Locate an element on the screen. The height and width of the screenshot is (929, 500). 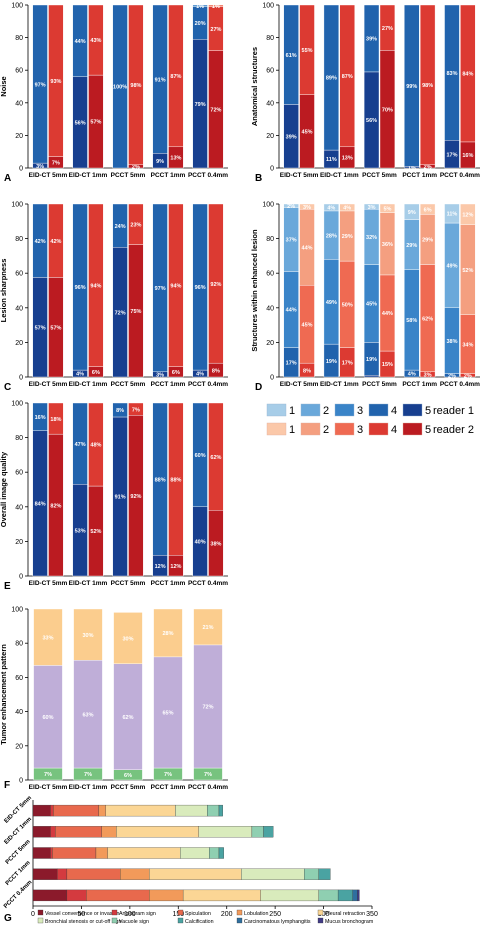
data-label: 98% is located at coordinates (427, 86).